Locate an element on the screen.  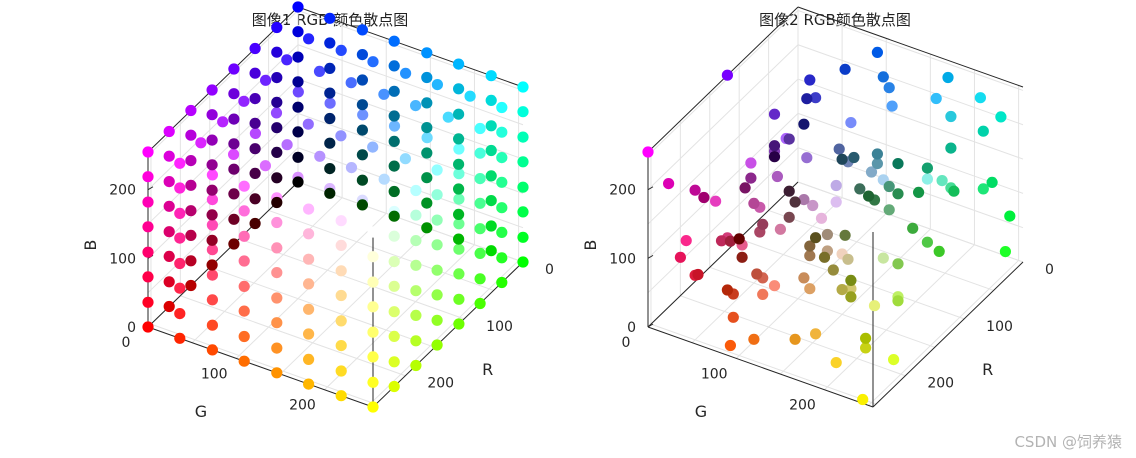
watermark: CSDN @饲养猿 is located at coordinates (1068, 442).